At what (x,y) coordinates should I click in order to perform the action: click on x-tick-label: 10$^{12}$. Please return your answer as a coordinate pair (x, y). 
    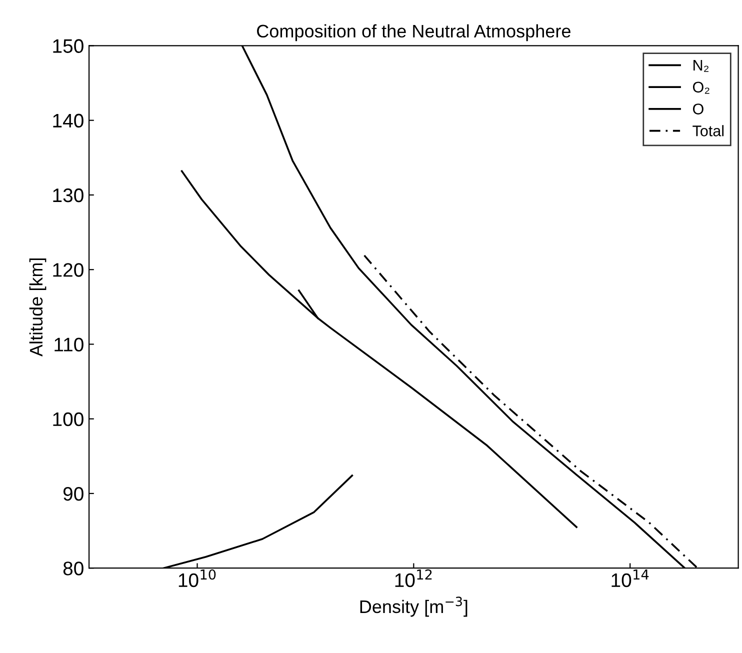
    Looking at the image, I should click on (413, 578).